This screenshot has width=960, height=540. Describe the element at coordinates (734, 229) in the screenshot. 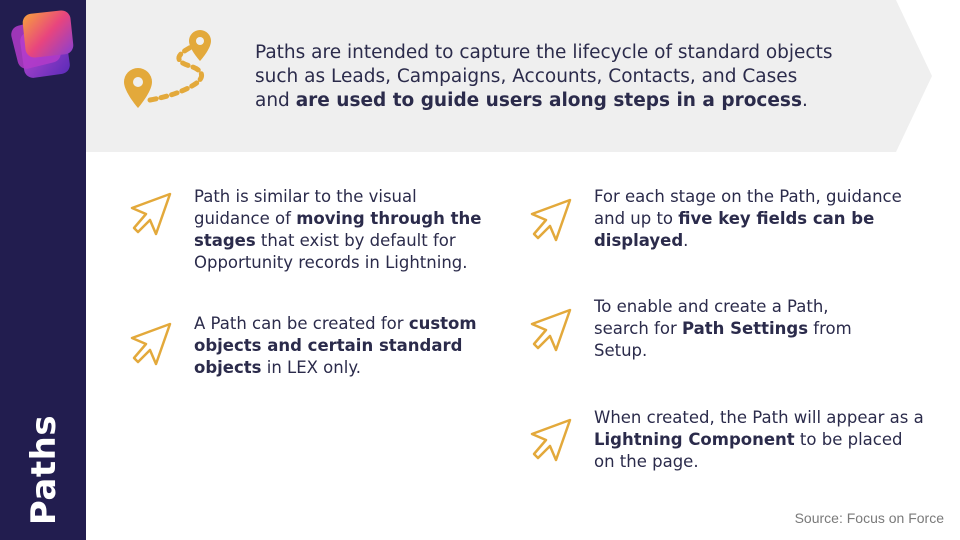

I see `right-item-1-emphasis: five key fields can be displayed` at that location.